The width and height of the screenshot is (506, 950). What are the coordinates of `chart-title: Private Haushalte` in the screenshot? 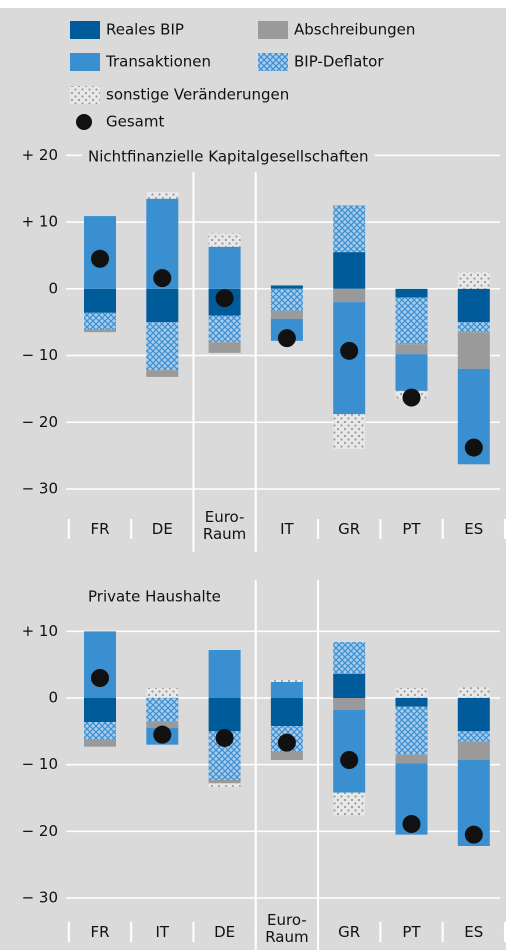 It's located at (154, 597).